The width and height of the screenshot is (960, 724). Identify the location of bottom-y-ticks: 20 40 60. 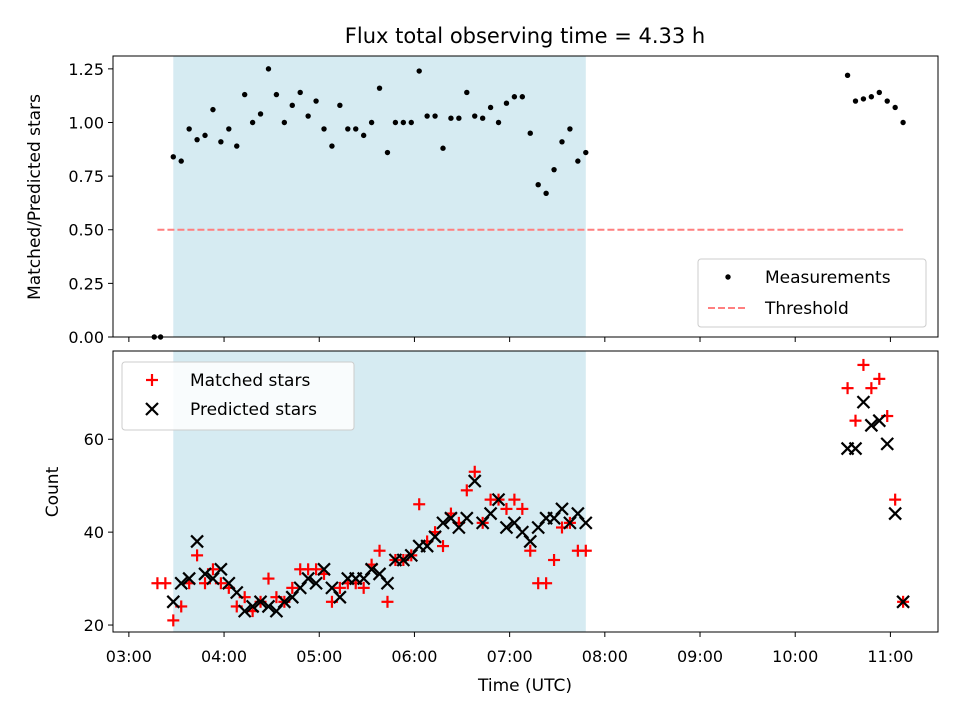
(98, 532).